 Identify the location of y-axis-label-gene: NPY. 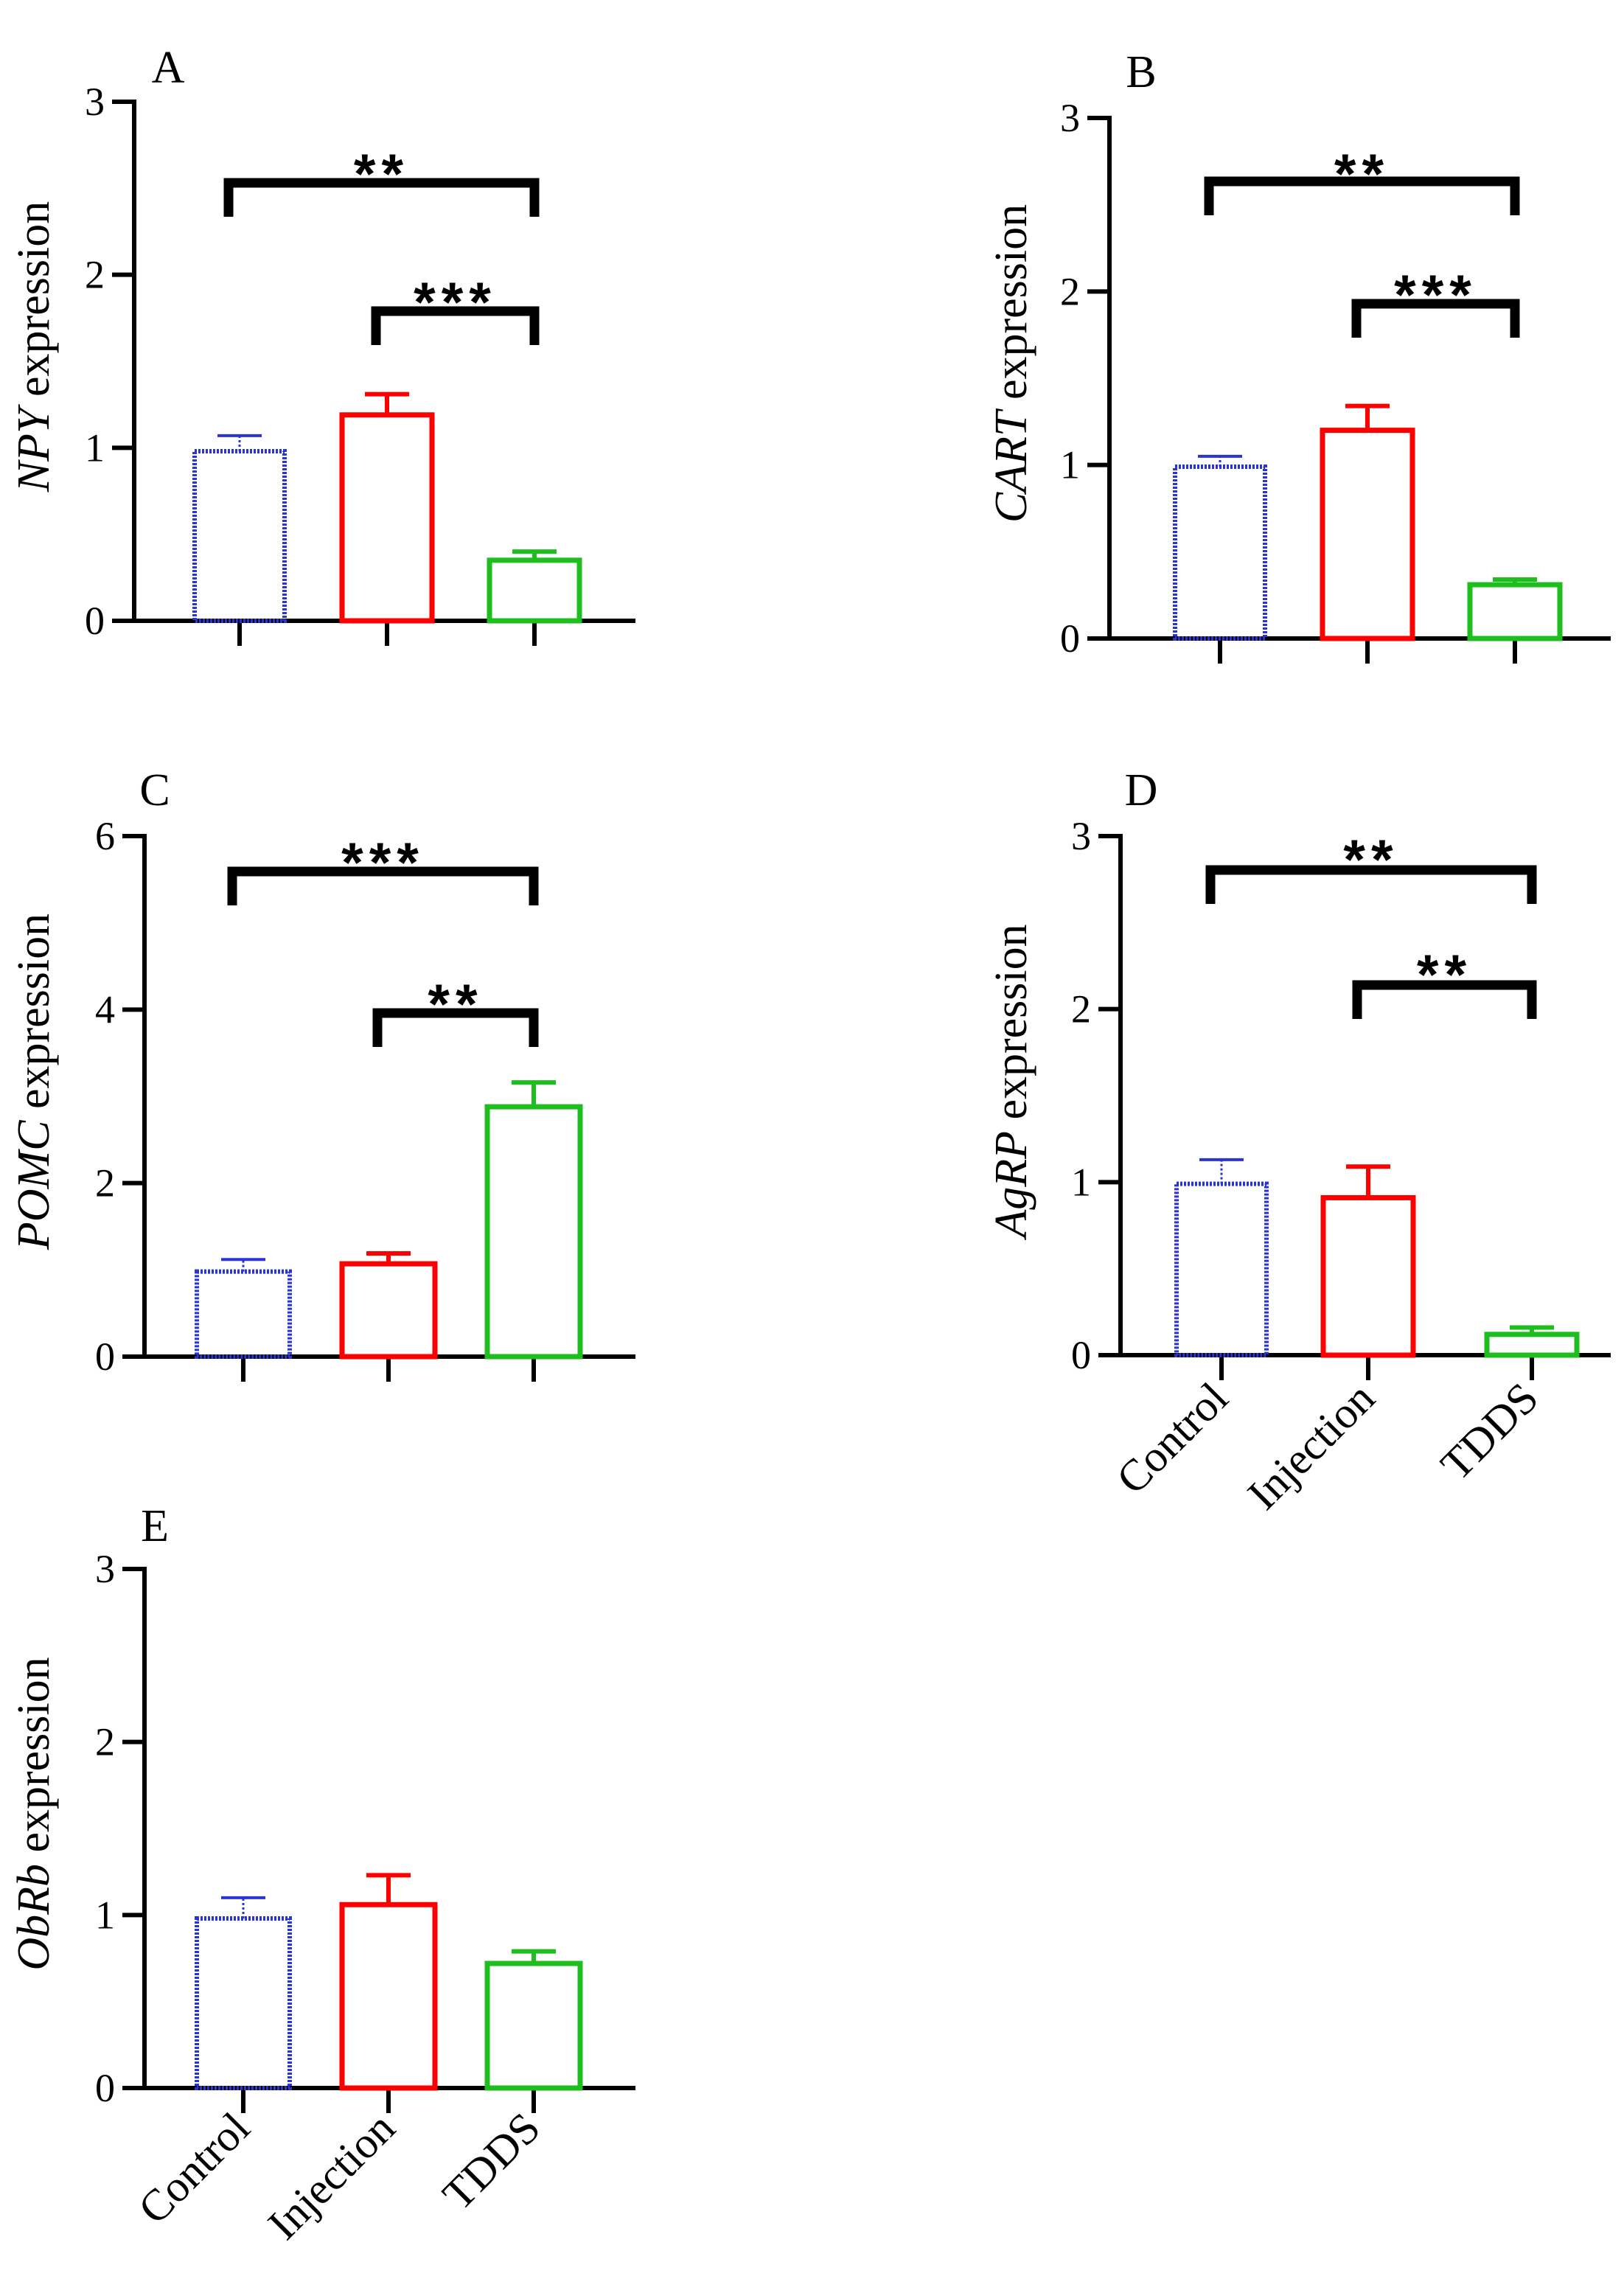
(34, 448).